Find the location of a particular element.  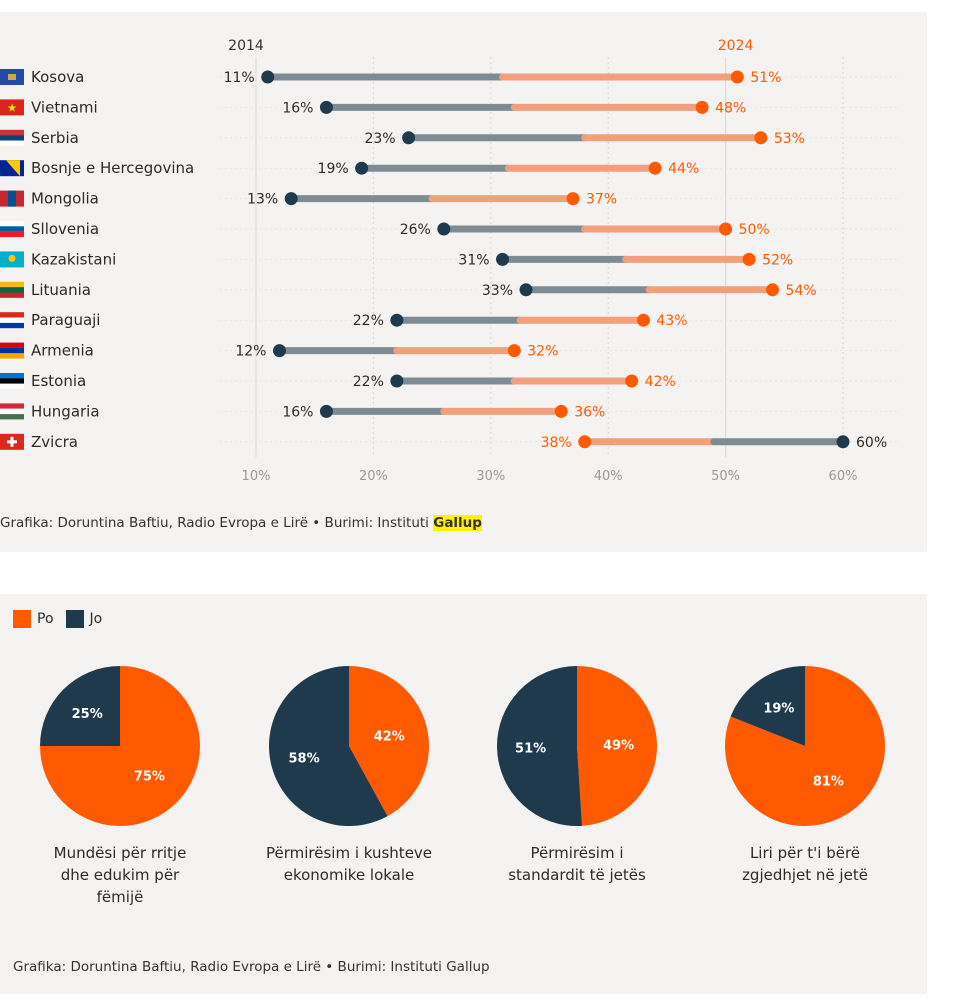

pie-label-po: 42% is located at coordinates (389, 737).